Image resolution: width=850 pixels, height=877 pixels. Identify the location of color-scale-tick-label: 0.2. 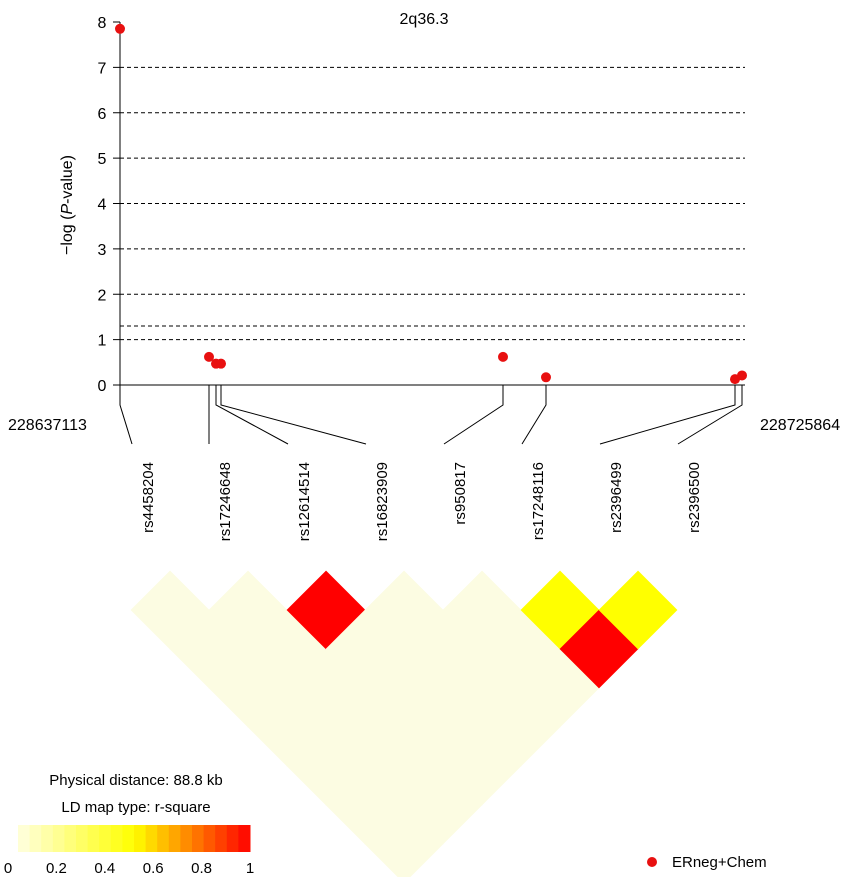
(56, 868).